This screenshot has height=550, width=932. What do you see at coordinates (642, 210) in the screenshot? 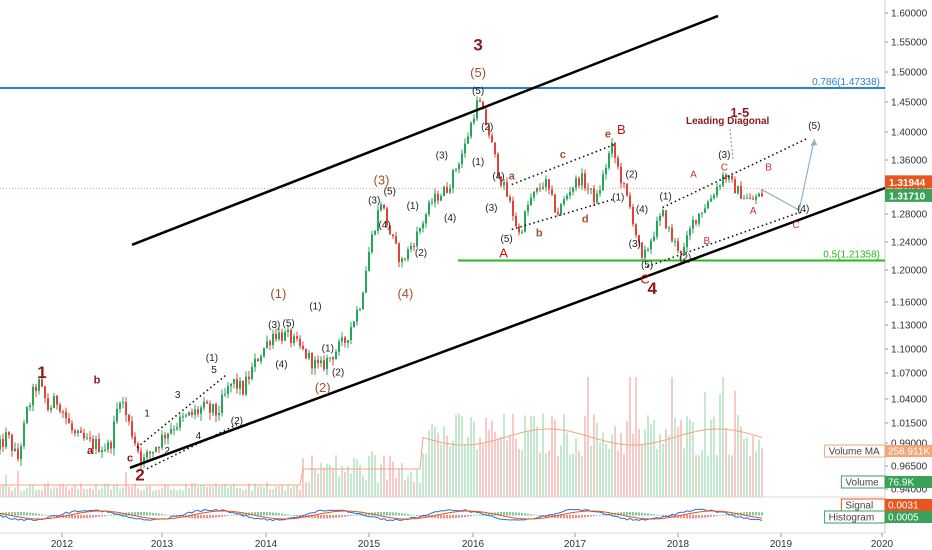
I see `wave-label: (4)` at bounding box center [642, 210].